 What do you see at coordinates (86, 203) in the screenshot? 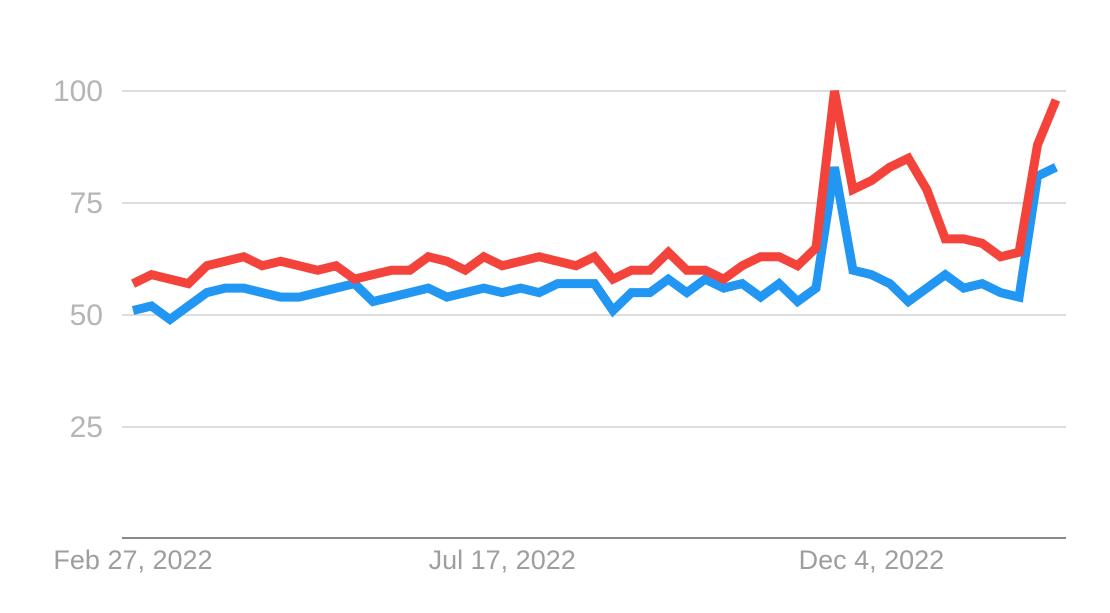
I see `y-tick-label: 75` at bounding box center [86, 203].